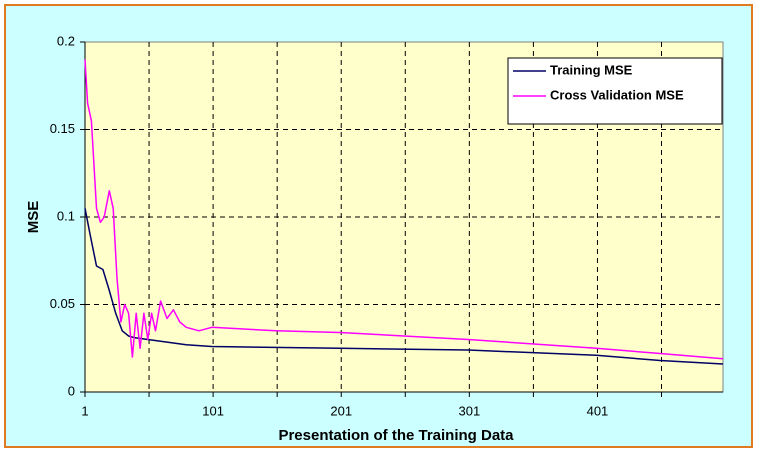  I want to click on x-tick-label: 1, so click(84, 410).